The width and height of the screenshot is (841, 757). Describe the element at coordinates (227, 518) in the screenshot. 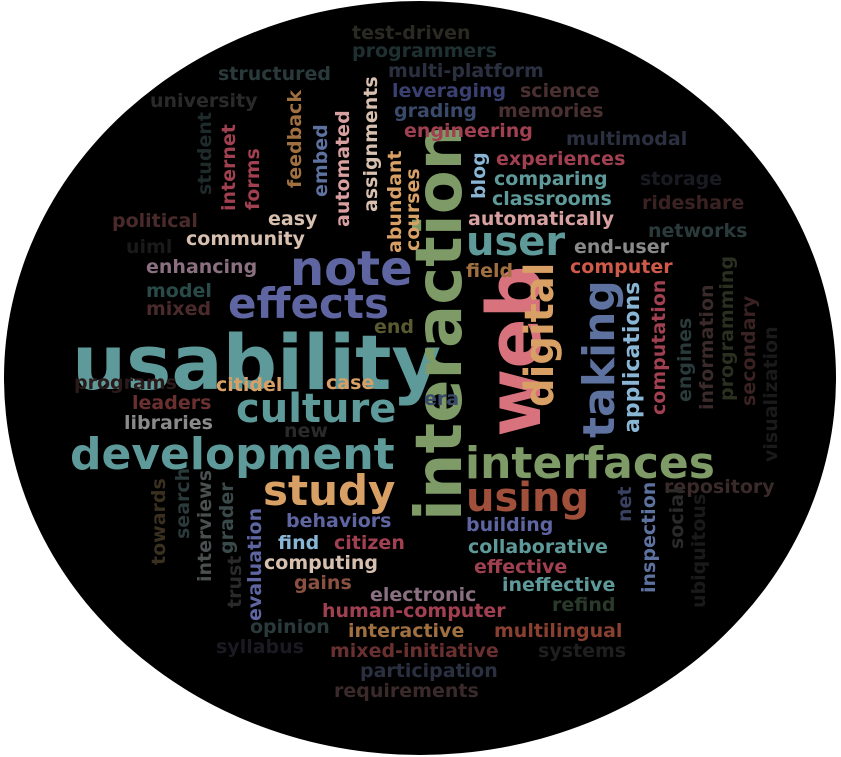

I see `cloud-word: grader` at that location.